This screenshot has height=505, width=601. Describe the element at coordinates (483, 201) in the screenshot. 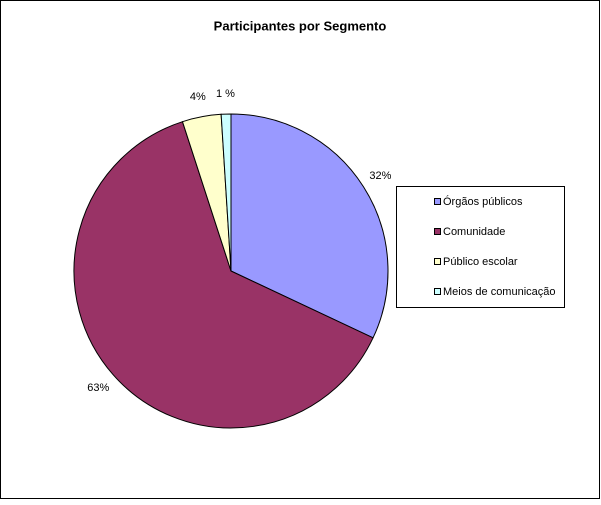

I see `legend-label: Órgãos públicos` at that location.